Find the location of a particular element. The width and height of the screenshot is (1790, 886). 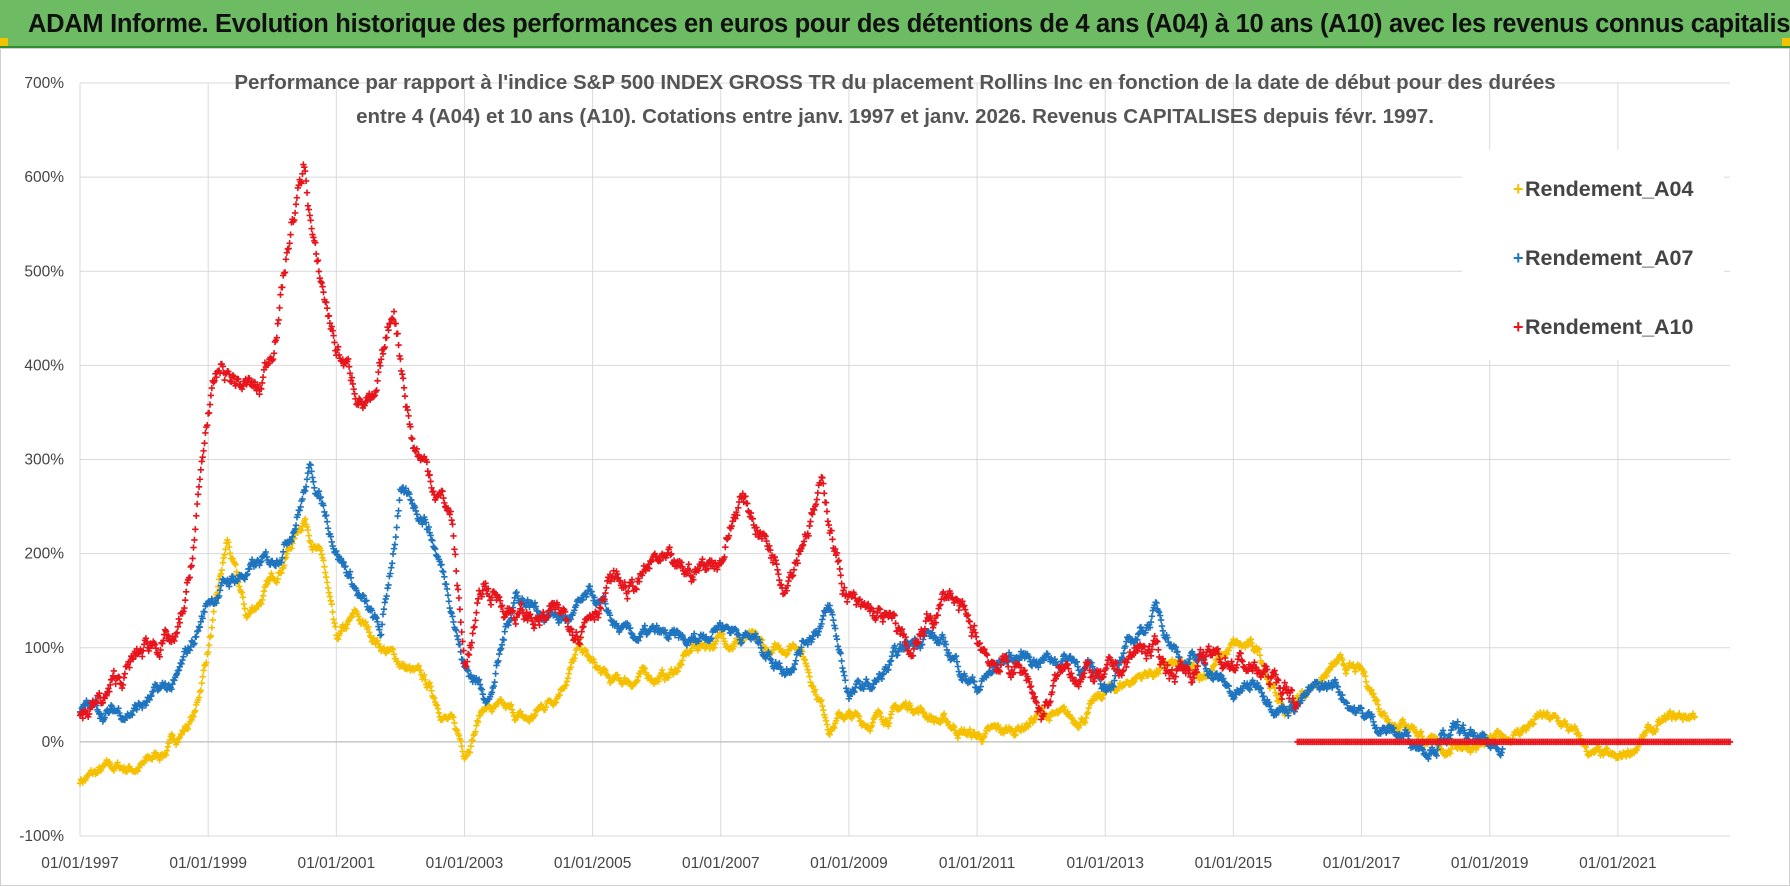

x-tick-label: 01/01/1997 is located at coordinates (80, 863).